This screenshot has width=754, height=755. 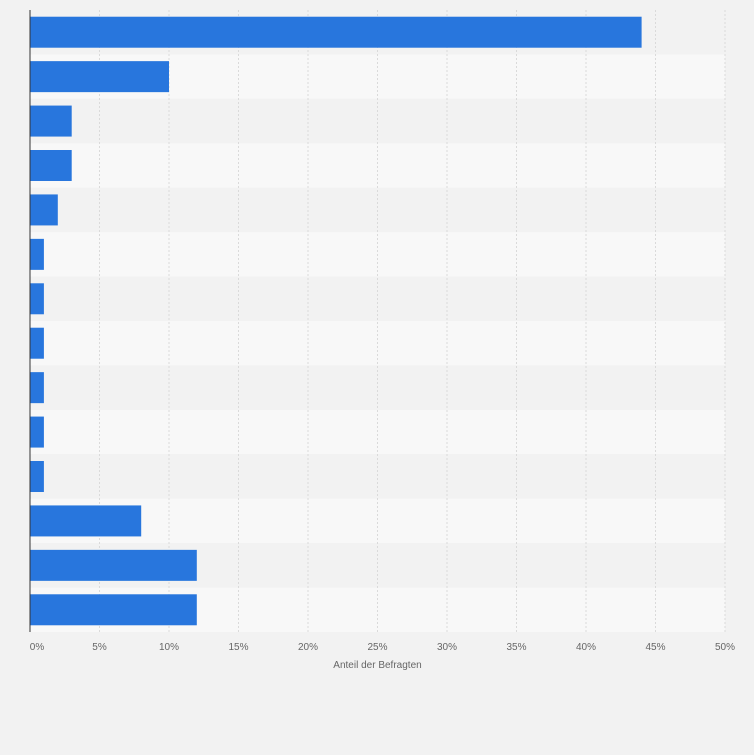 I want to click on x-tick-label: 0%, so click(x=37, y=647).